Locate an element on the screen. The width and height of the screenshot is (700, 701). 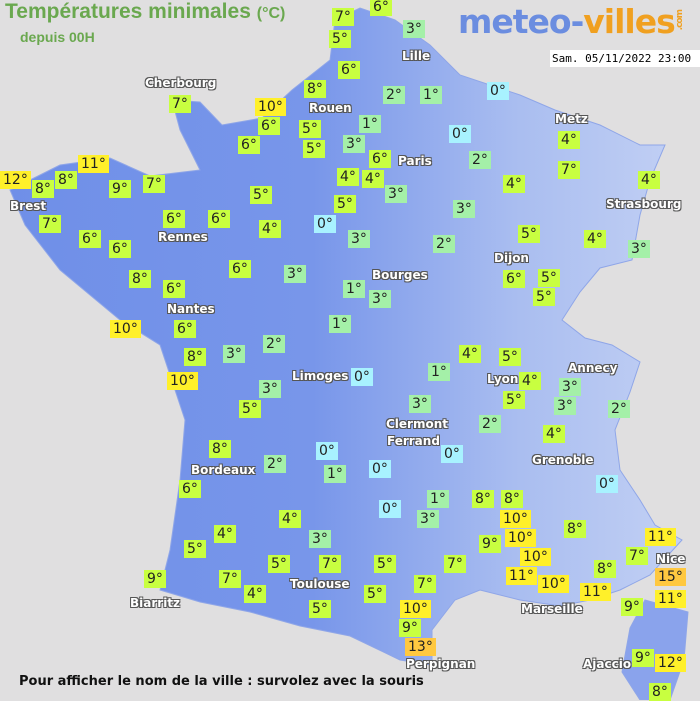
temperature-badge: 15° is located at coordinates (670, 577).